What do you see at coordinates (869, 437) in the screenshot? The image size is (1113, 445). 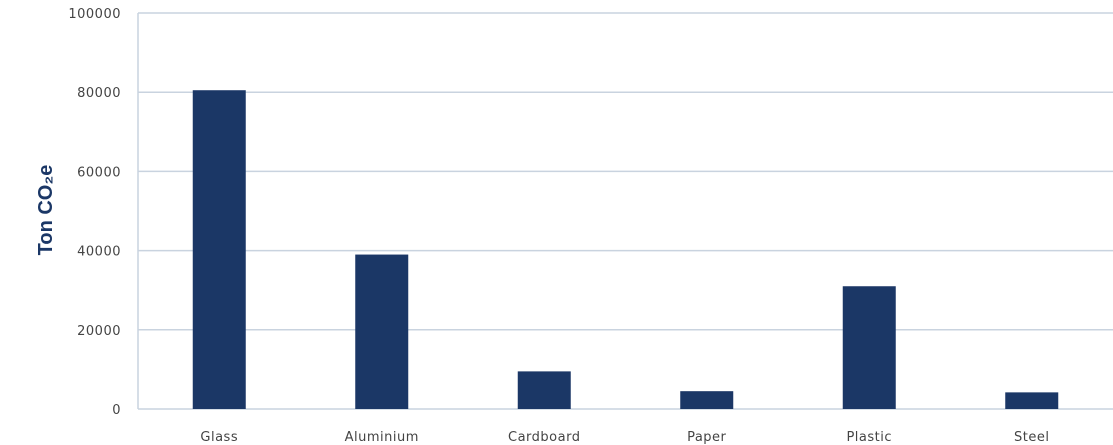 I see `x-tick-label: Plastic` at bounding box center [869, 437].